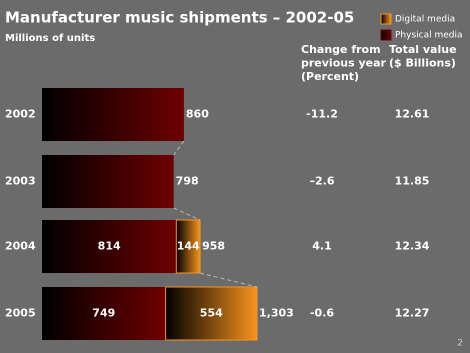  What do you see at coordinates (412, 114) in the screenshot?
I see `table-value: 12.61` at bounding box center [412, 114].